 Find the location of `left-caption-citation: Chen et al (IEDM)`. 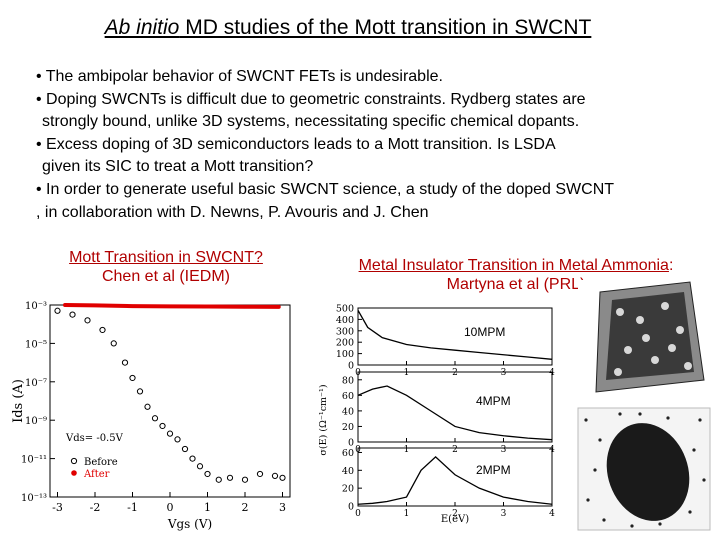

left-caption-citation: Chen et al (IEDM) is located at coordinates (166, 276).